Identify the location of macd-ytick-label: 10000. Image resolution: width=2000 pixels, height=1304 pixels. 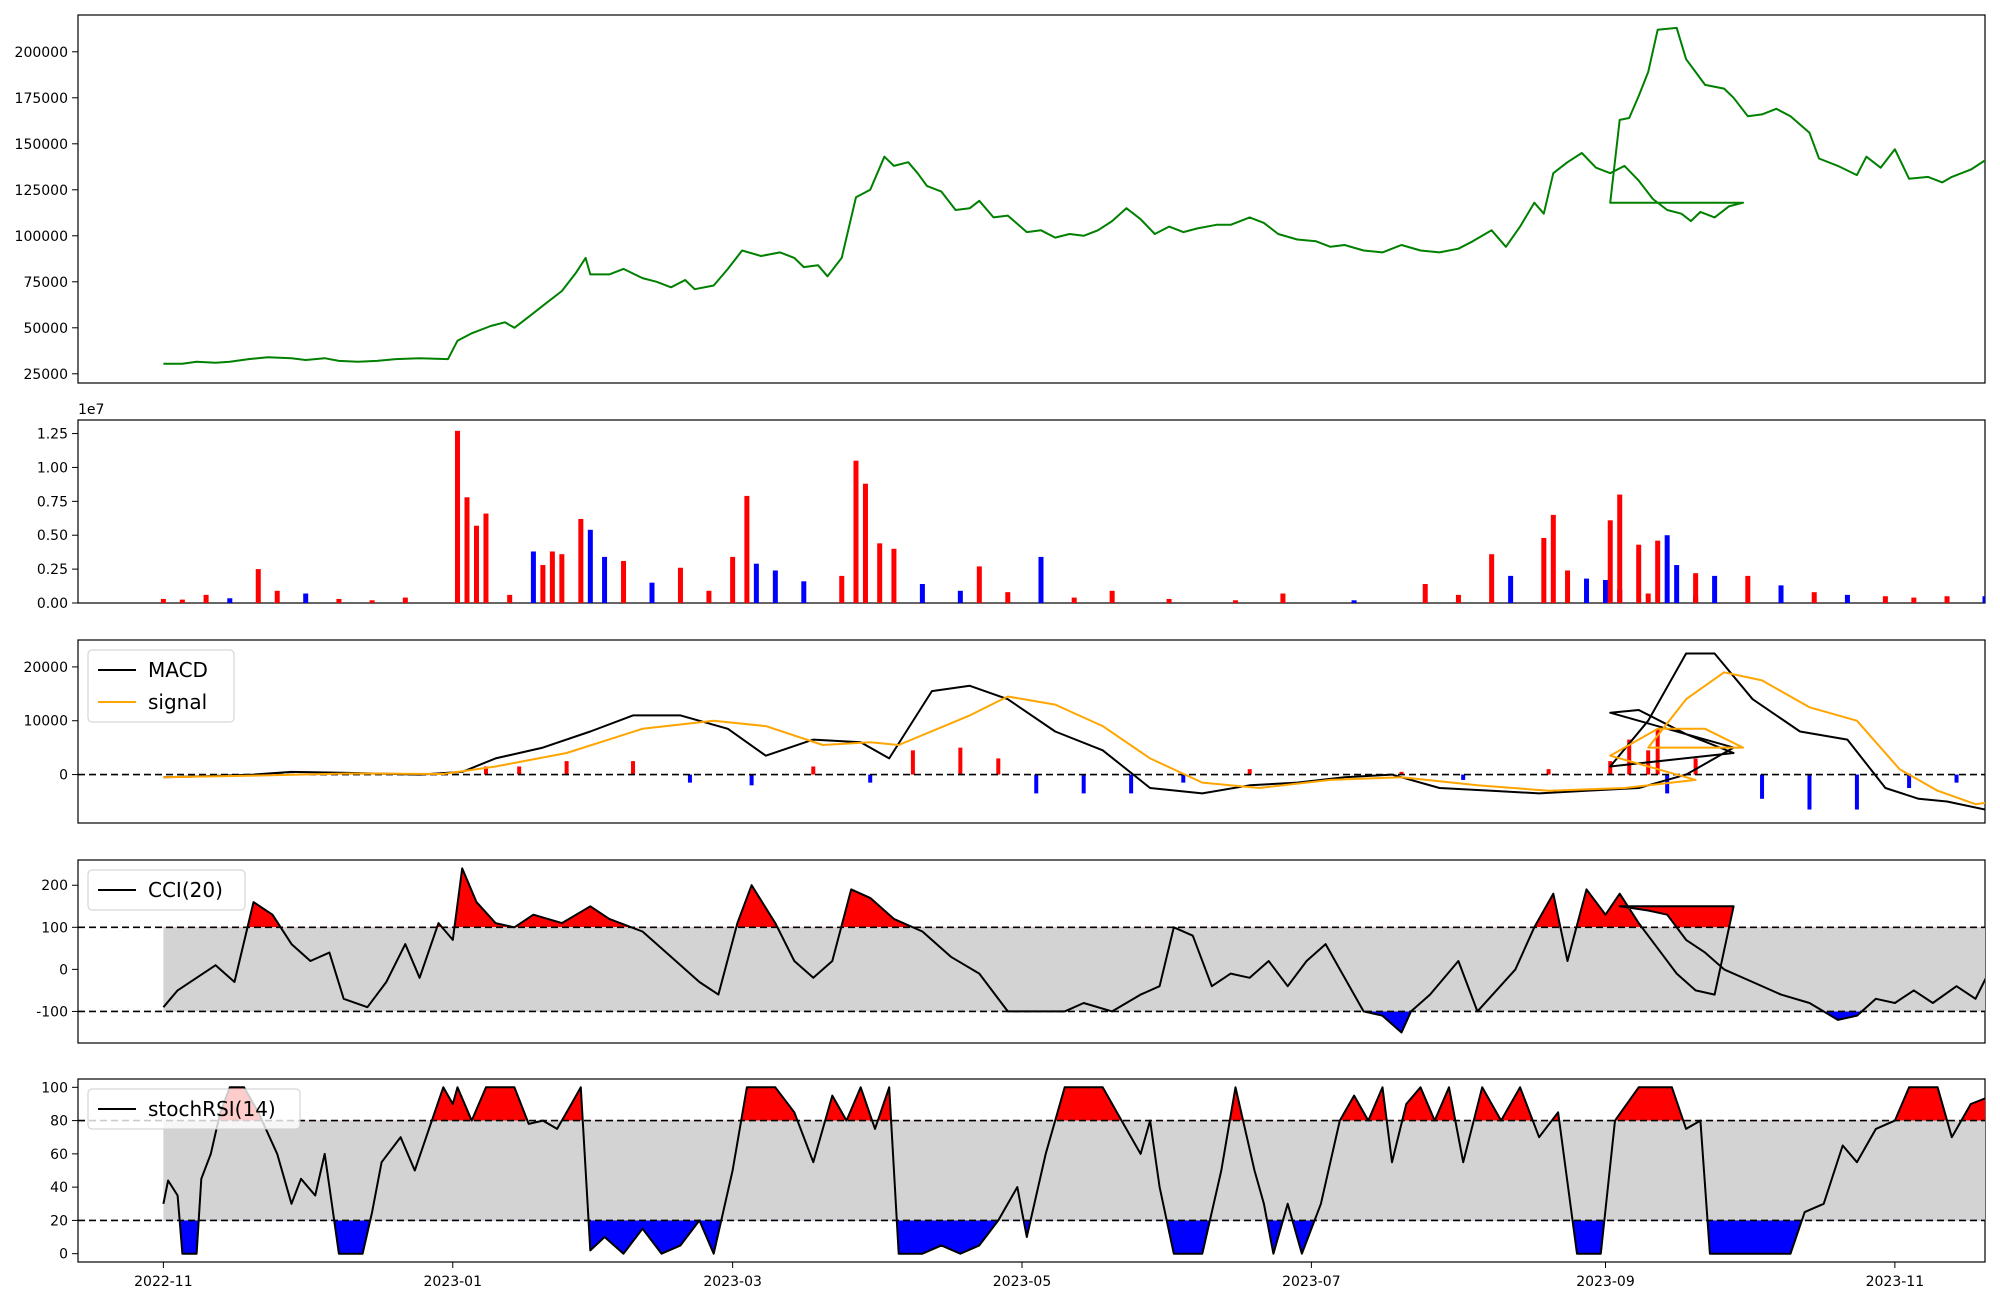
(45, 722).